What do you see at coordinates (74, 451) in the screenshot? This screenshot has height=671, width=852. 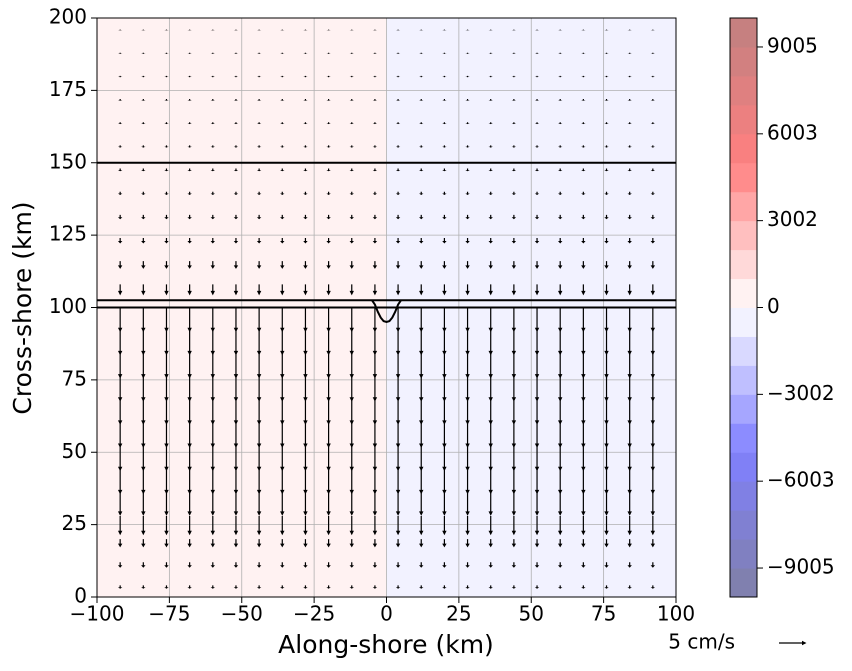 I see `y-tick-label: 50` at bounding box center [74, 451].